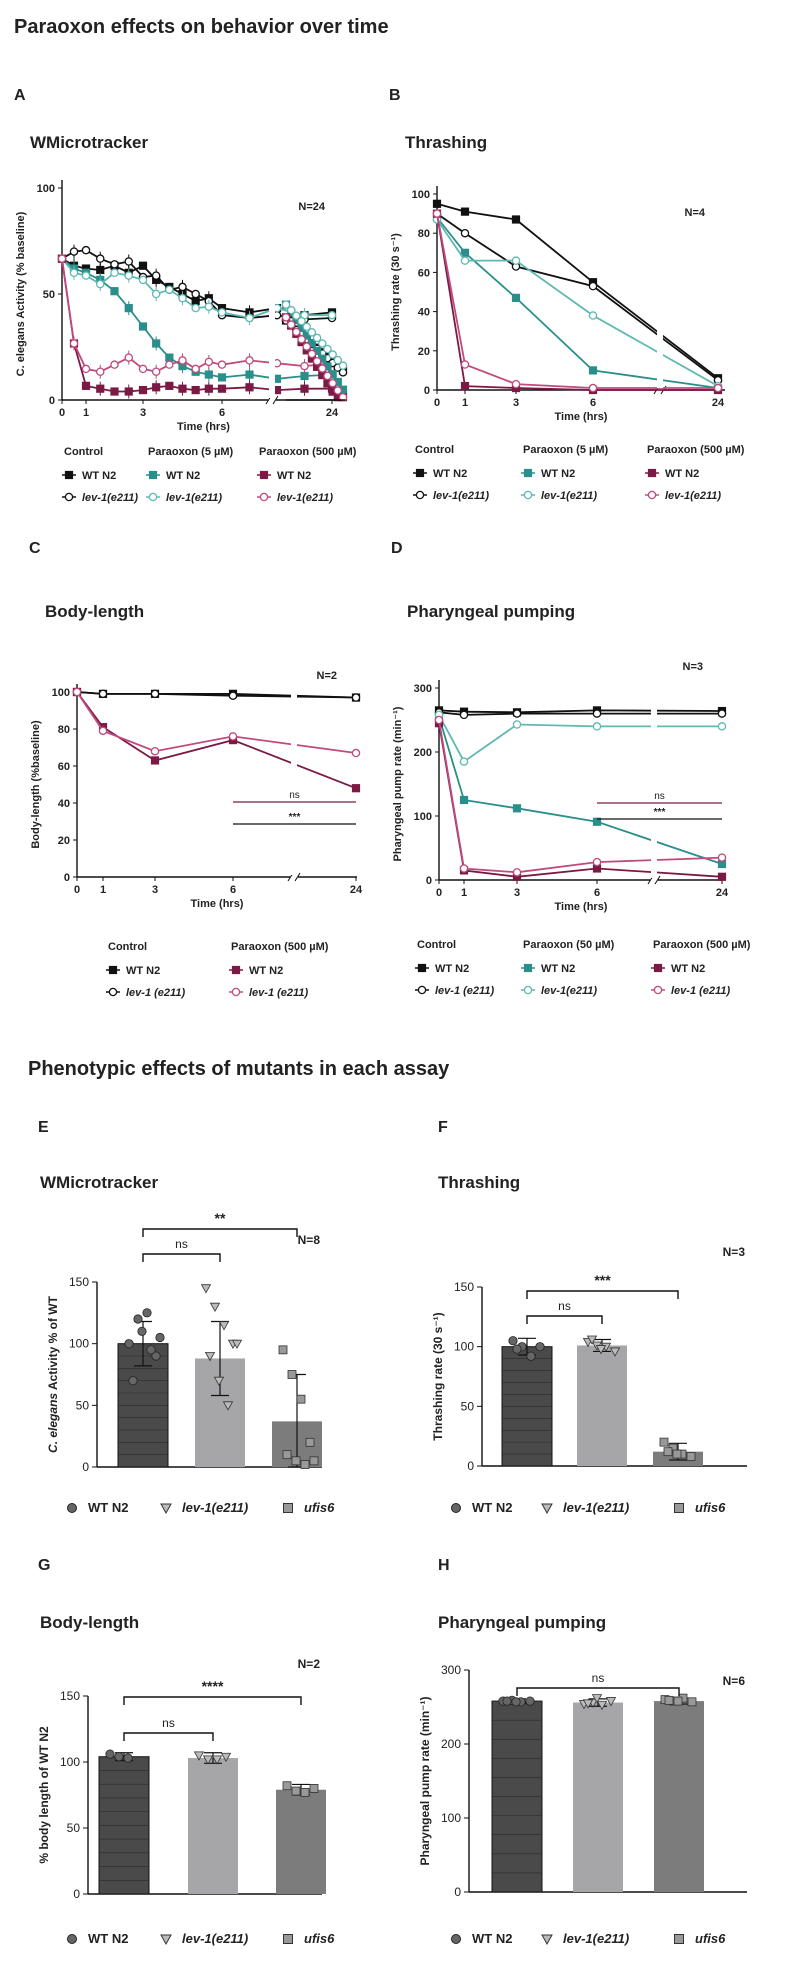 The height and width of the screenshot is (1979, 789). Describe the element at coordinates (660, 812) in the screenshot. I see `sig-label: ***` at that location.